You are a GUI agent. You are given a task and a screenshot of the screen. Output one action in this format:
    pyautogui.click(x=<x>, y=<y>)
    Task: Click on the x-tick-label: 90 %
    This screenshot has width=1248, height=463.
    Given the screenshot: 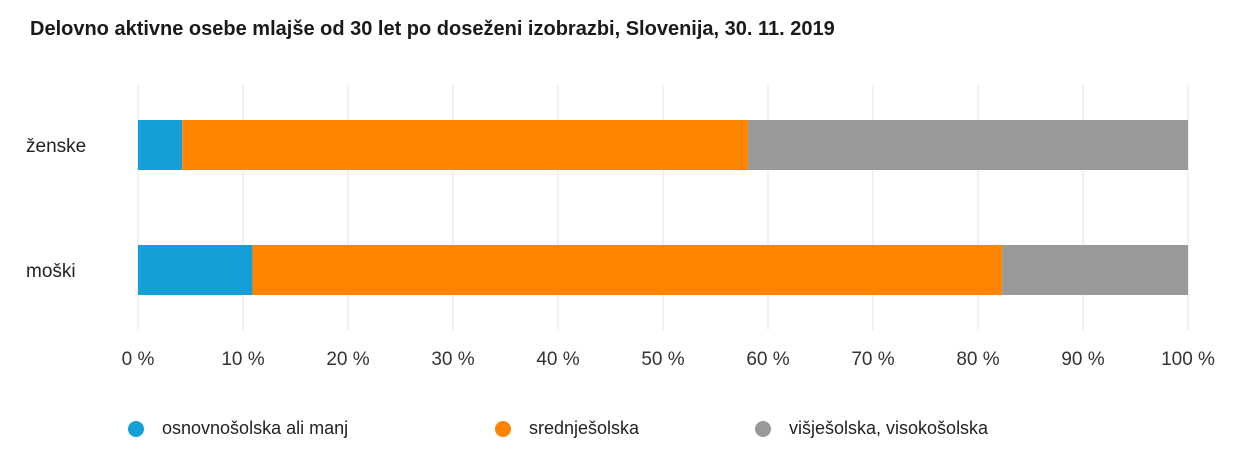 What is the action you would take?
    pyautogui.click(x=1082, y=359)
    